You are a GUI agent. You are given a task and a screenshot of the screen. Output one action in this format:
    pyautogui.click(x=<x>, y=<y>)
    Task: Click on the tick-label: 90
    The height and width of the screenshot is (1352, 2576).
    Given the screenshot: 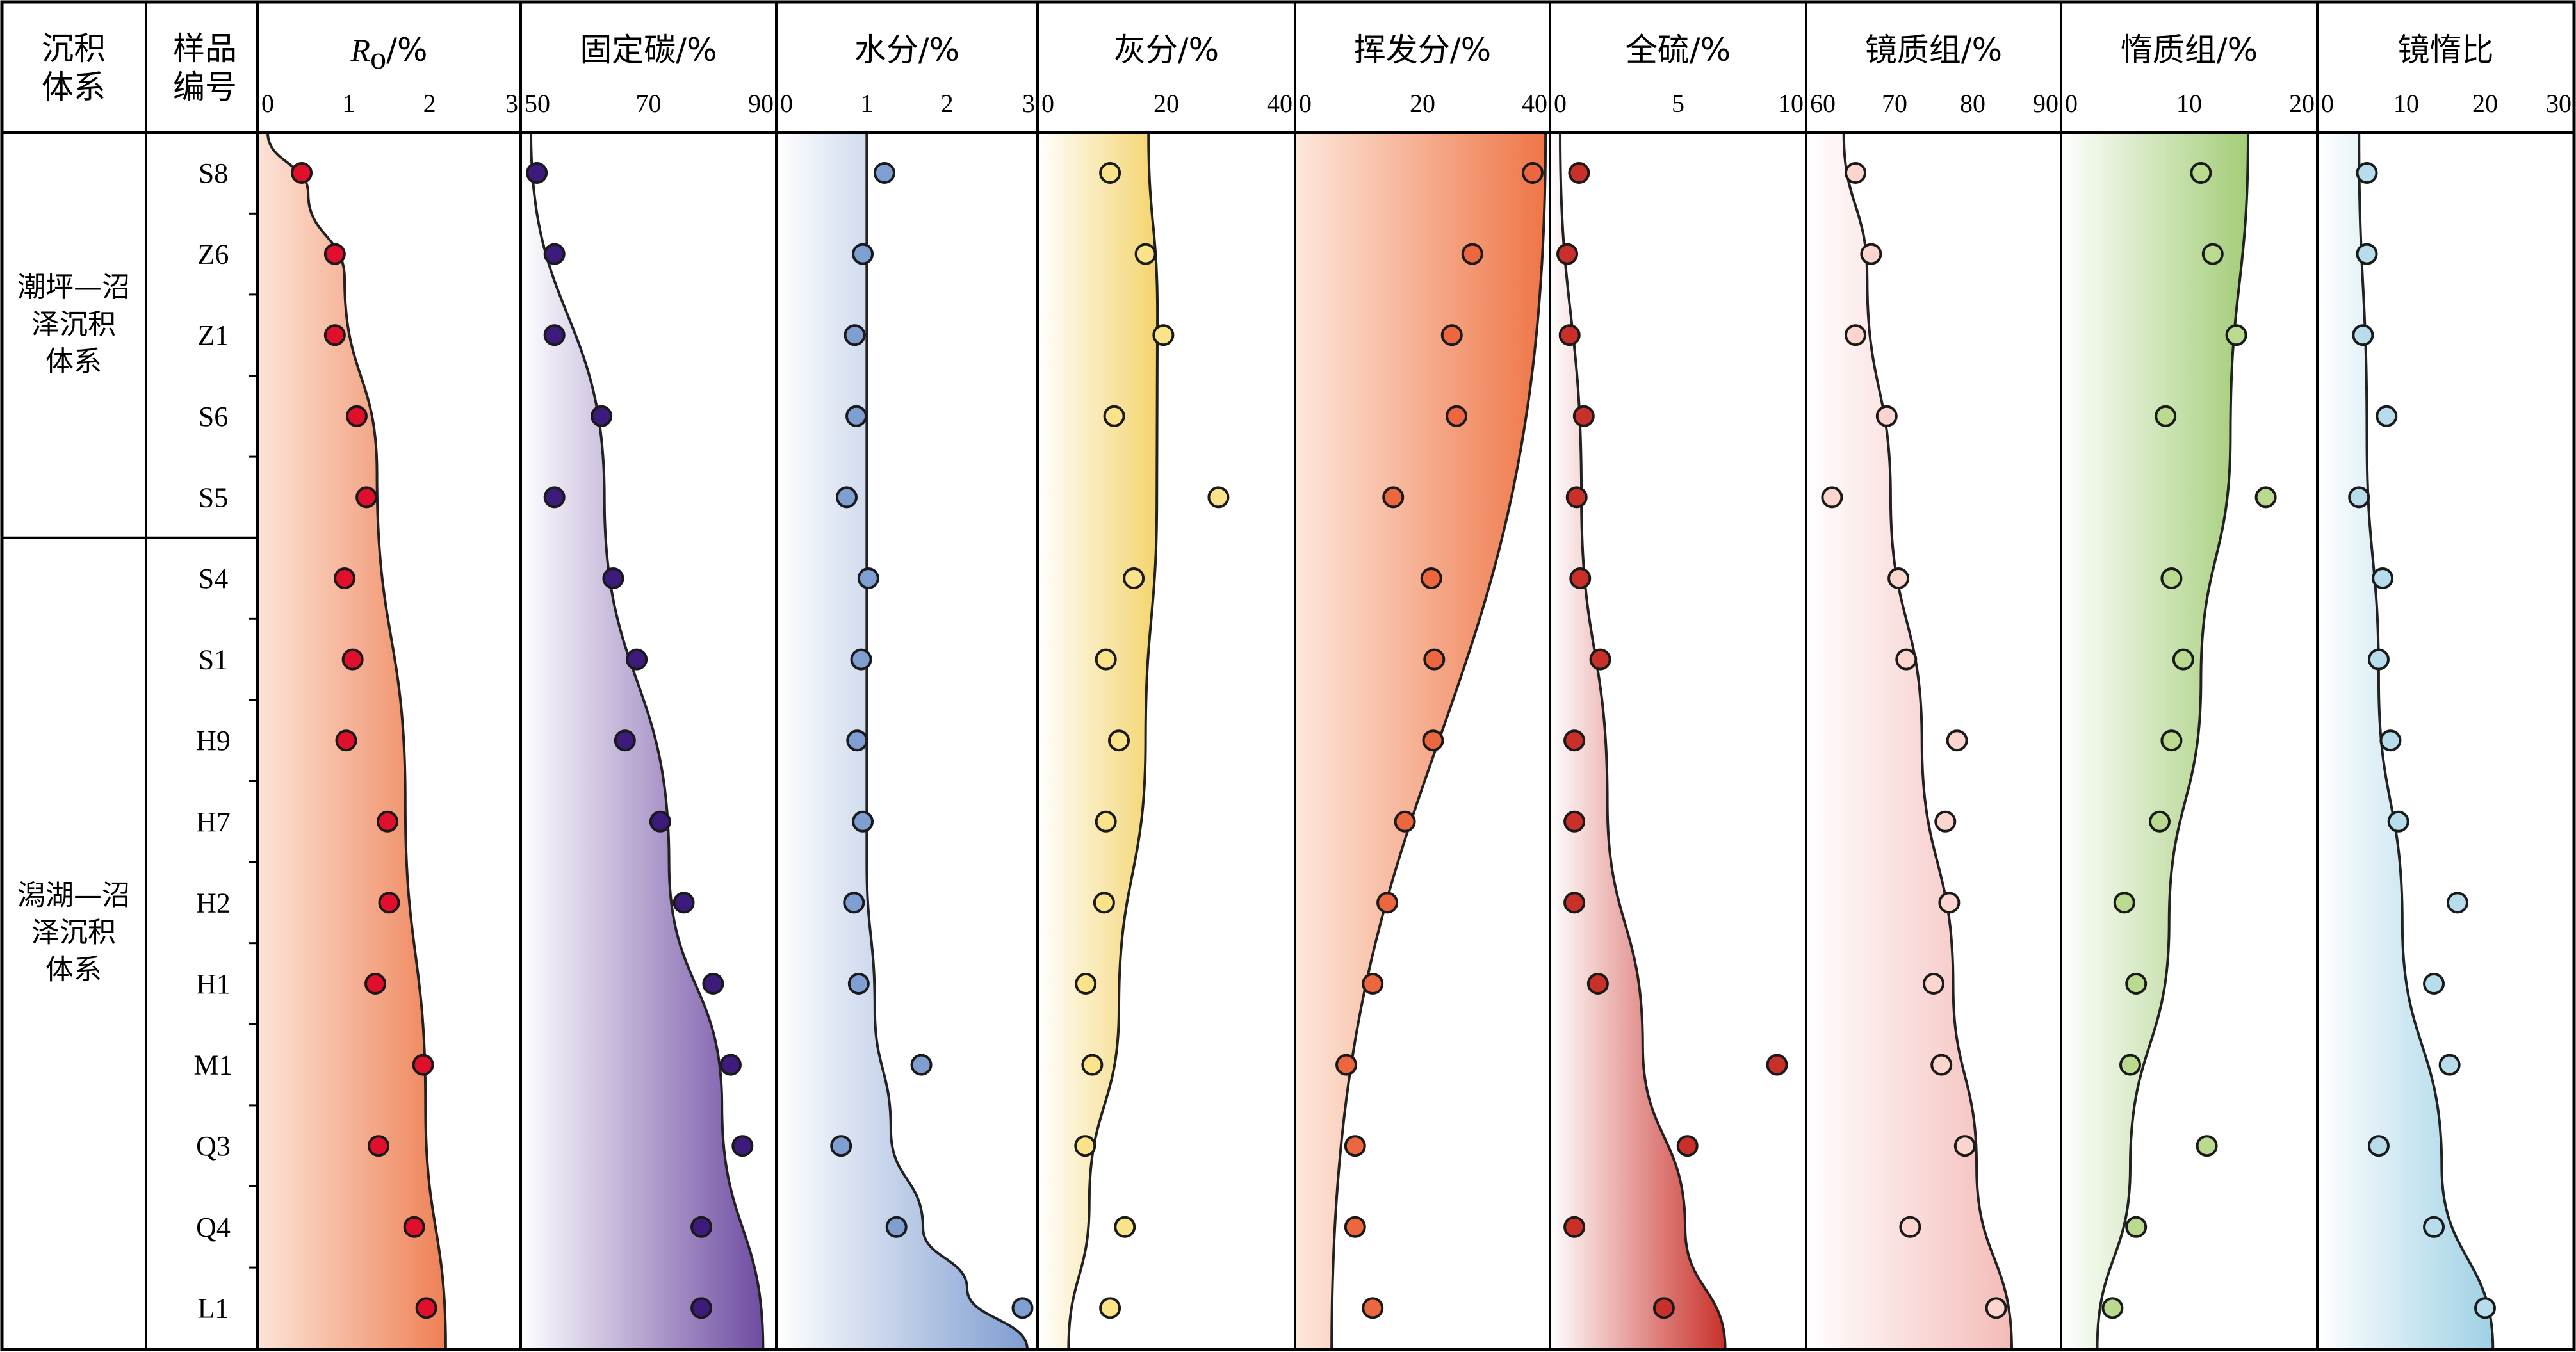 What is the action you would take?
    pyautogui.click(x=2045, y=103)
    